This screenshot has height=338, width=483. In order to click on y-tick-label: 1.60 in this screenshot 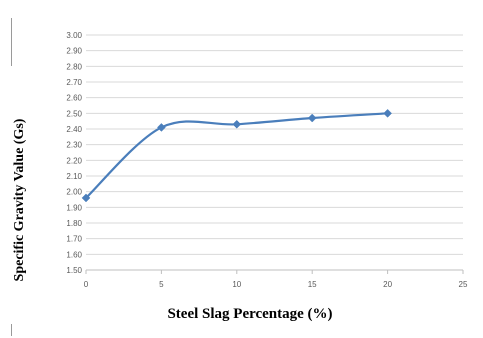, I will do `click(74, 254)`.